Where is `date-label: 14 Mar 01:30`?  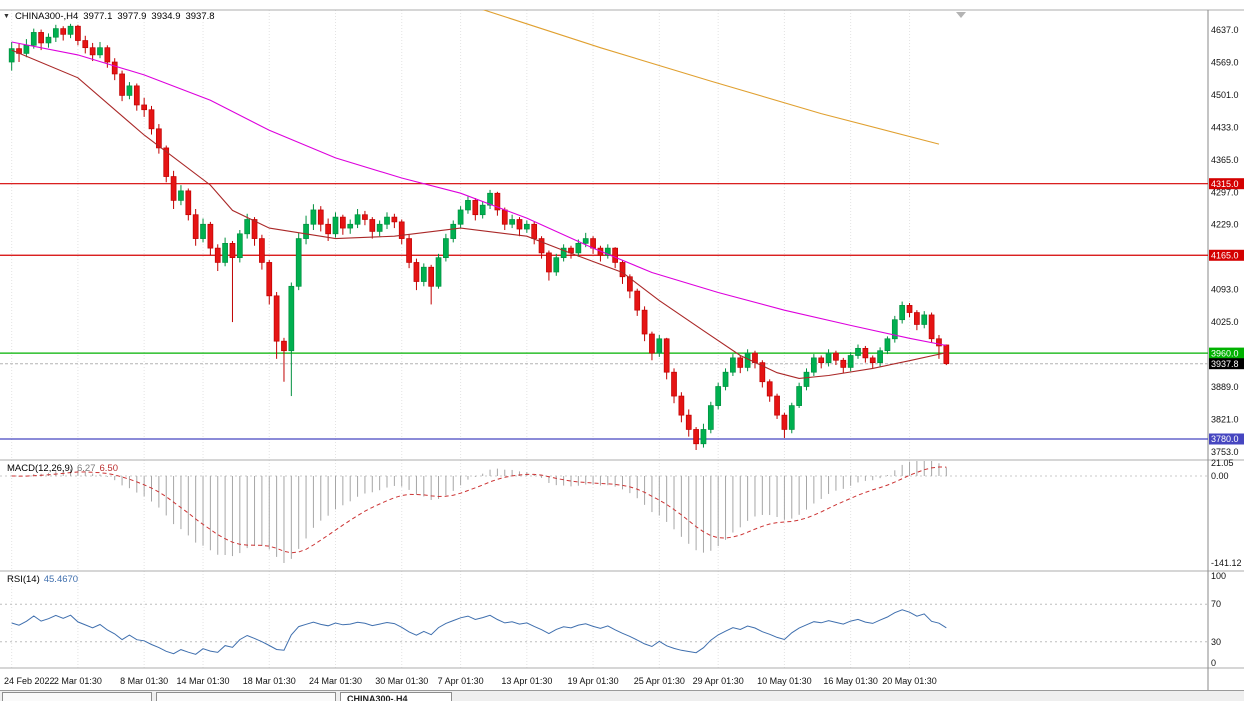 date-label: 14 Mar 01:30 is located at coordinates (203, 681).